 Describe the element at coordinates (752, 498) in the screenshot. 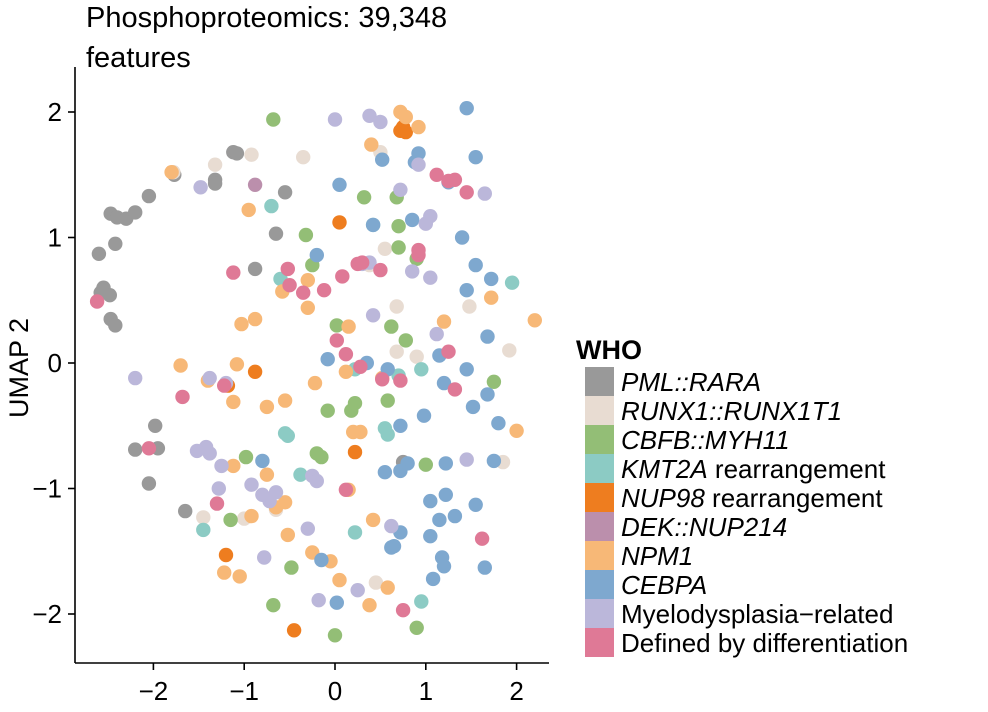

I see `legend-label-nup98: NUP98 rearrangement` at that location.